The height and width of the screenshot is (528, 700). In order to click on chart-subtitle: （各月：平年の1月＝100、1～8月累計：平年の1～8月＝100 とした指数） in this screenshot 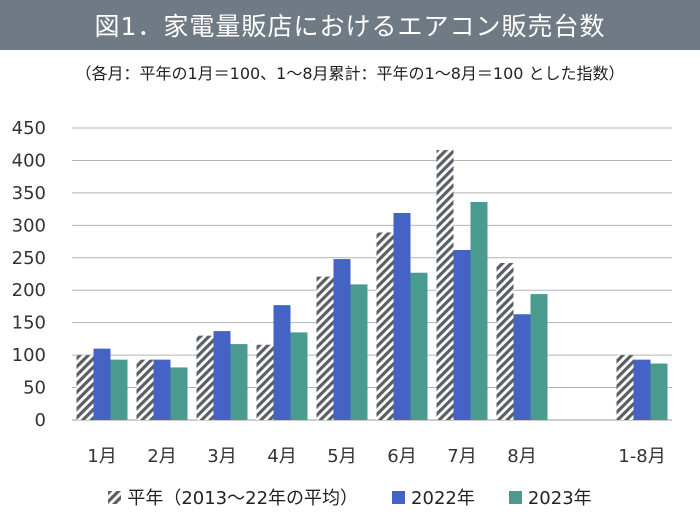, I will do `click(350, 73)`.